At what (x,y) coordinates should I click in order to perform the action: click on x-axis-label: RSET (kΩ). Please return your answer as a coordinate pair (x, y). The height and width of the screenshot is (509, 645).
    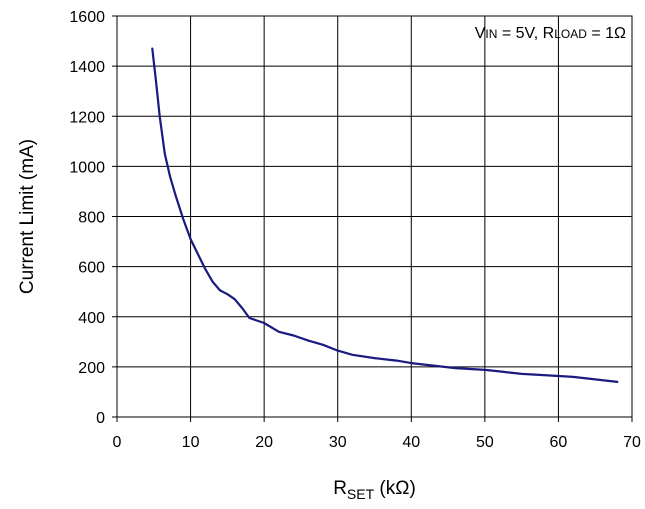
    Looking at the image, I should click on (374, 490).